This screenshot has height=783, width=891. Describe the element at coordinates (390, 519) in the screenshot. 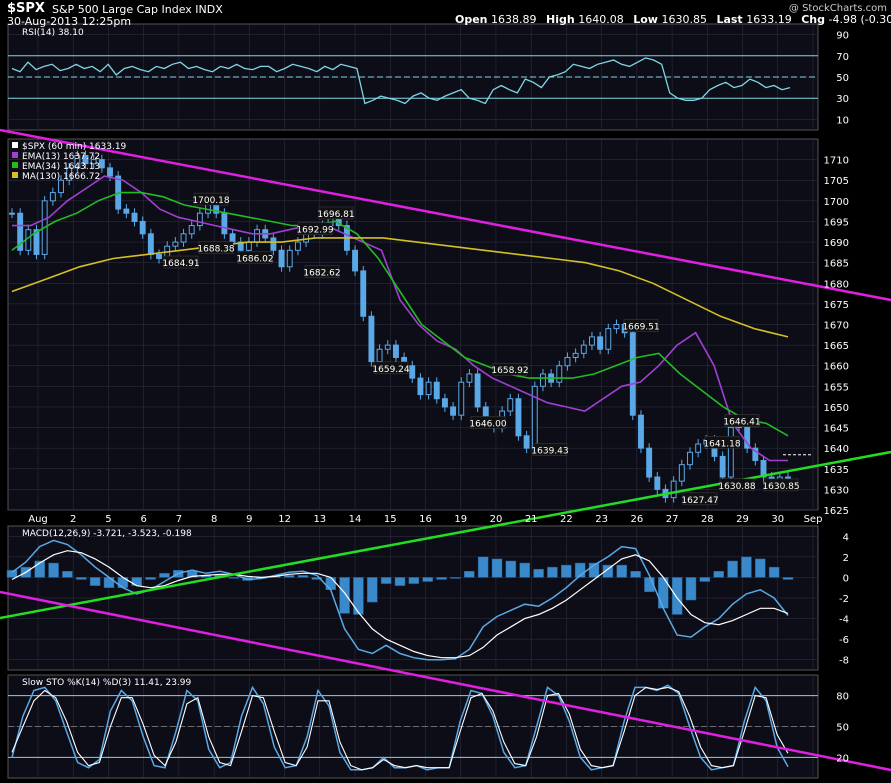

I see `x-tick-label: 15` at that location.